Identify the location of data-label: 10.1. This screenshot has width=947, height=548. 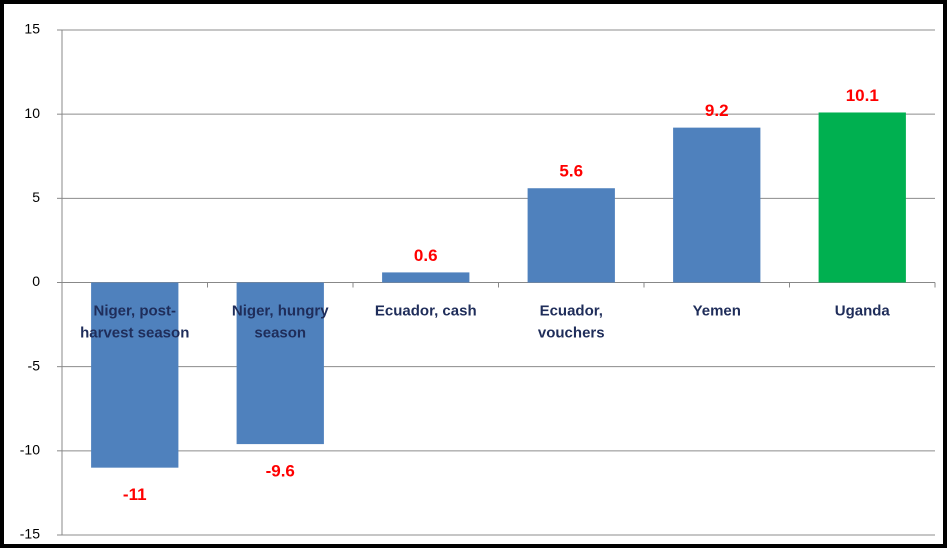
(862, 95).